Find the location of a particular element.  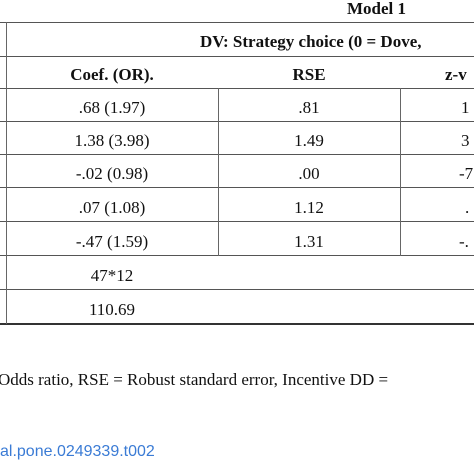

cell-rse: .81 is located at coordinates (309, 107).